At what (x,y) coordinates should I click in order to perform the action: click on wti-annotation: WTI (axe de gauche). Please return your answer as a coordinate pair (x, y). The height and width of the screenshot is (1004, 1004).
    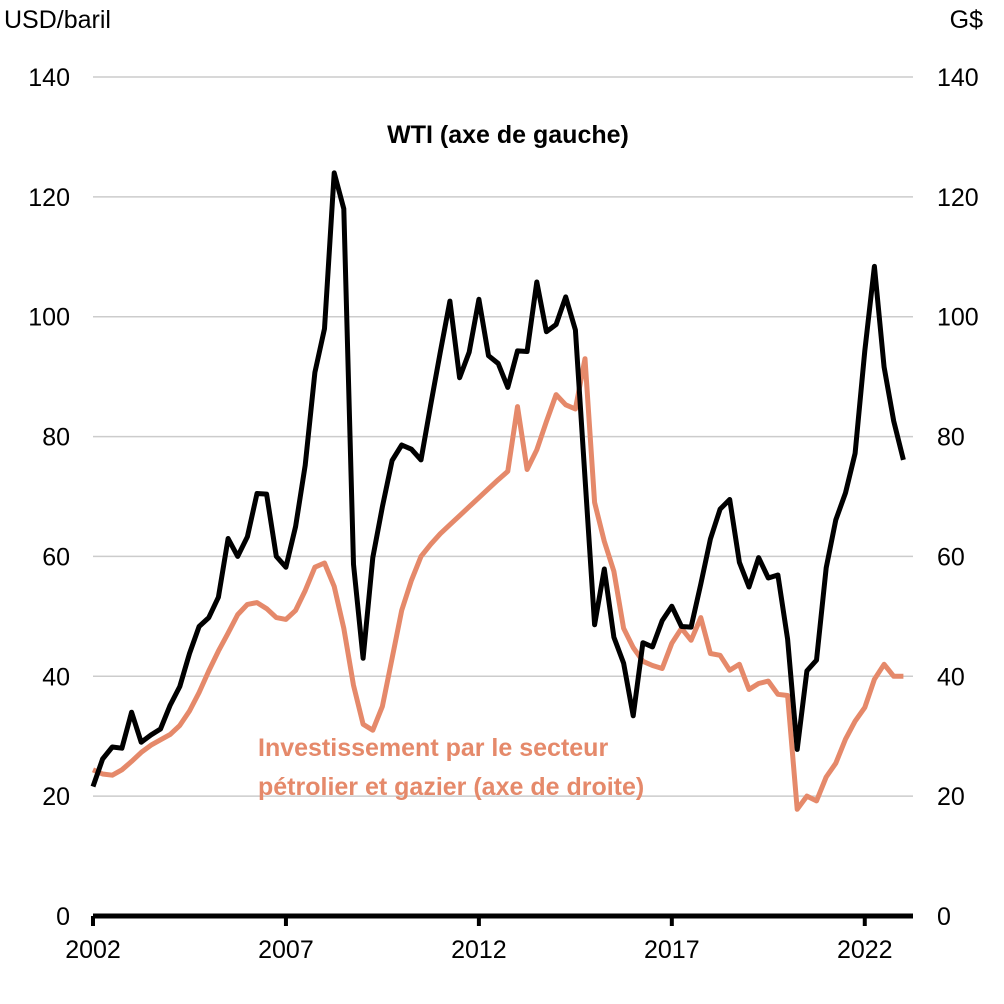
    Looking at the image, I should click on (508, 135).